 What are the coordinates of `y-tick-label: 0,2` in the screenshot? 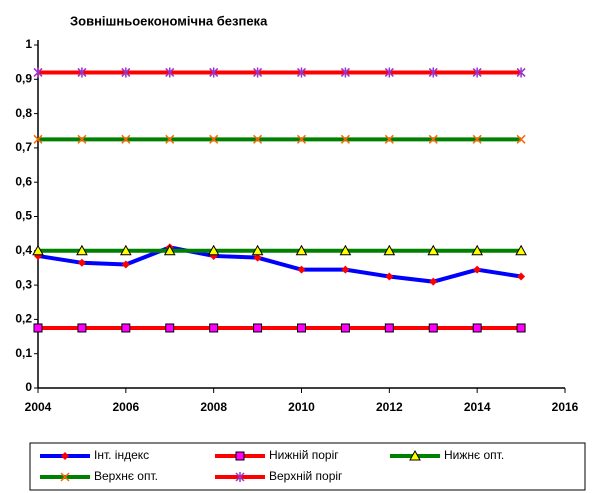 It's located at (23, 319).